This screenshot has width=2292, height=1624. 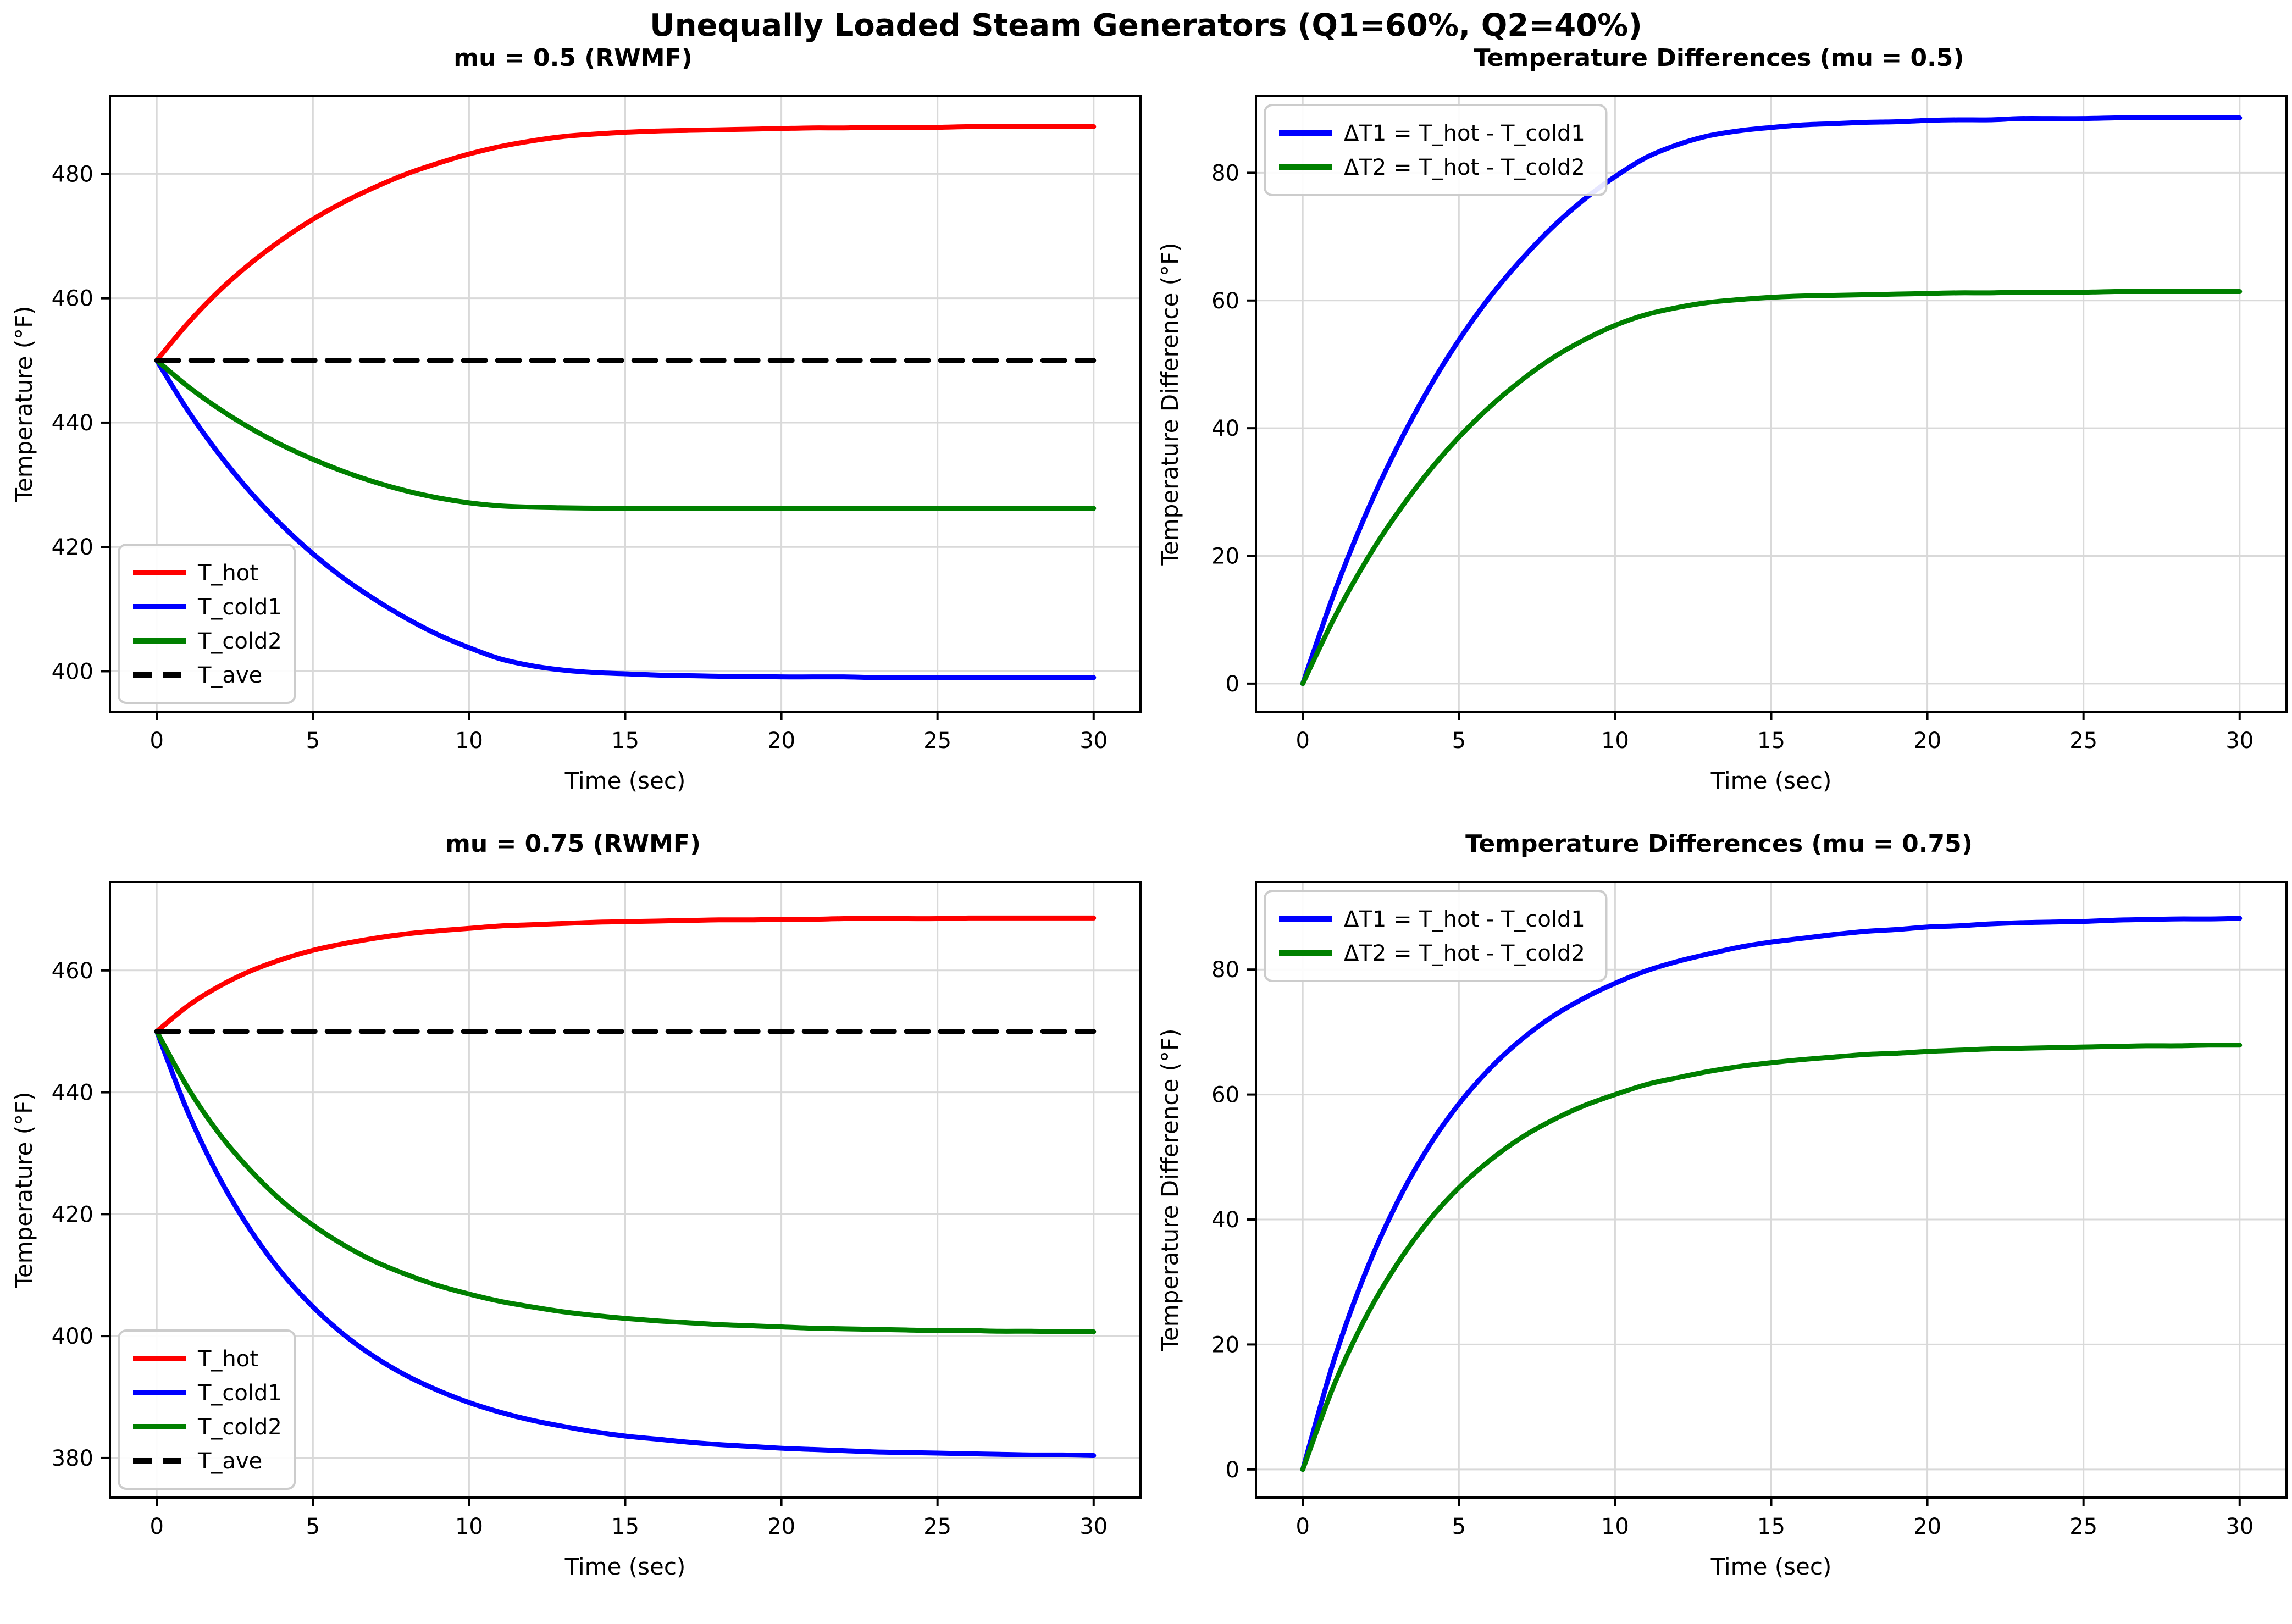 What do you see at coordinates (72, 1458) in the screenshot?
I see `y-tick-label: 380` at bounding box center [72, 1458].